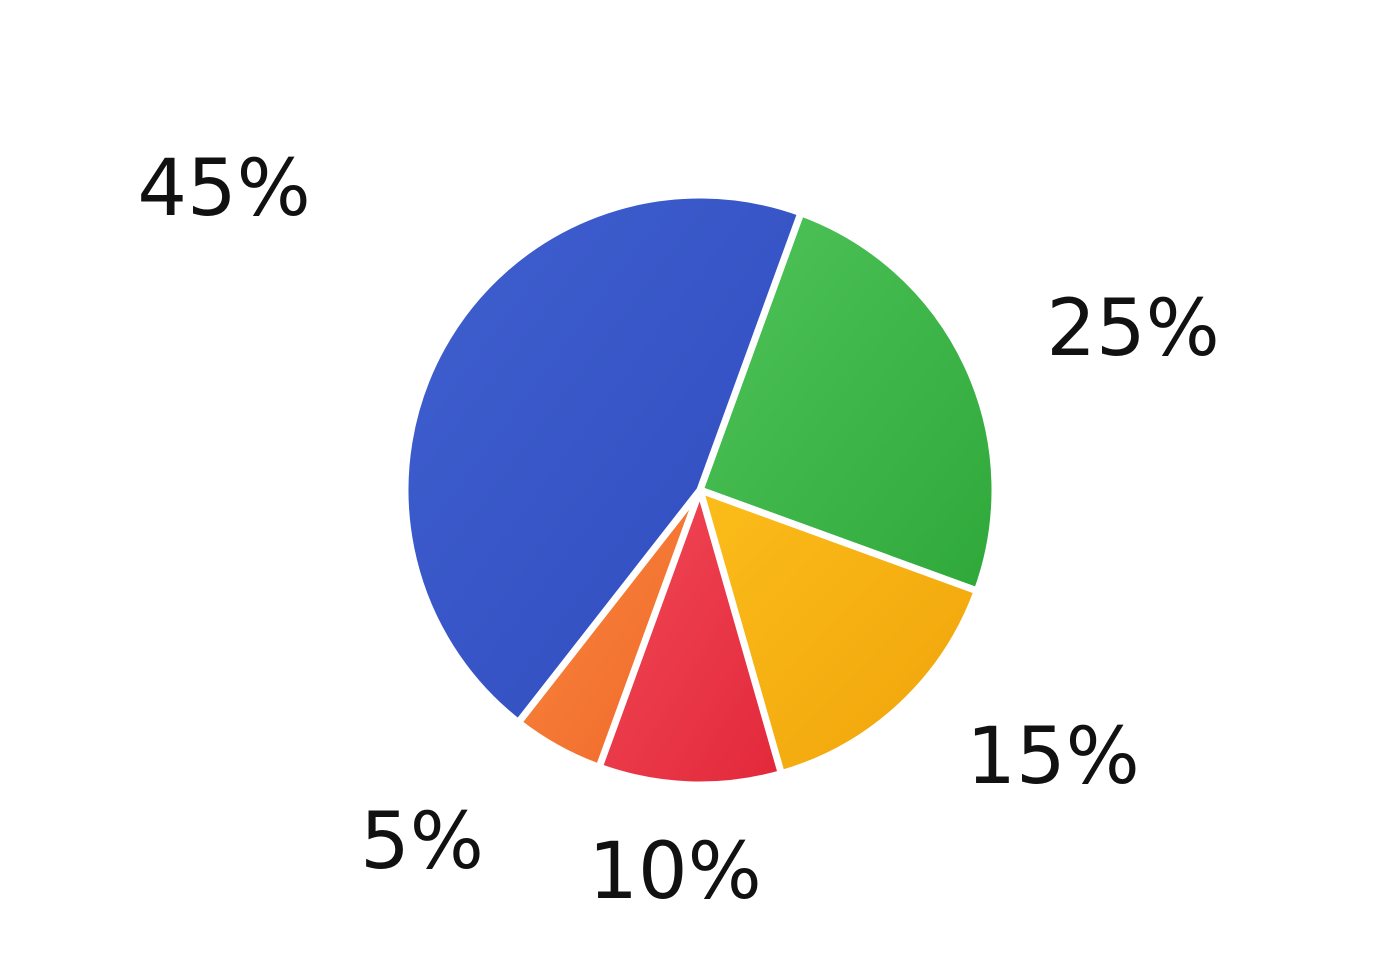  I want to click on data-label-5: 5%, so click(422, 842).